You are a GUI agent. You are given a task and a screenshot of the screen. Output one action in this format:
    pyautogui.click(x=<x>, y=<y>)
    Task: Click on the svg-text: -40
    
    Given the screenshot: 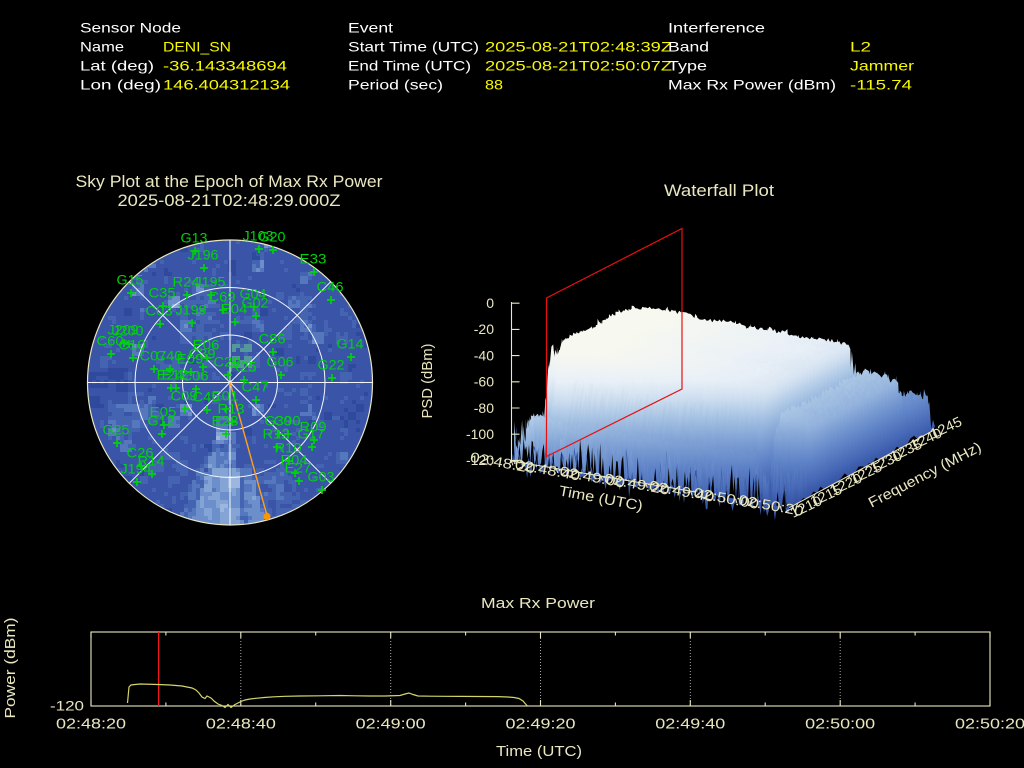 What is the action you would take?
    pyautogui.click(x=484, y=355)
    